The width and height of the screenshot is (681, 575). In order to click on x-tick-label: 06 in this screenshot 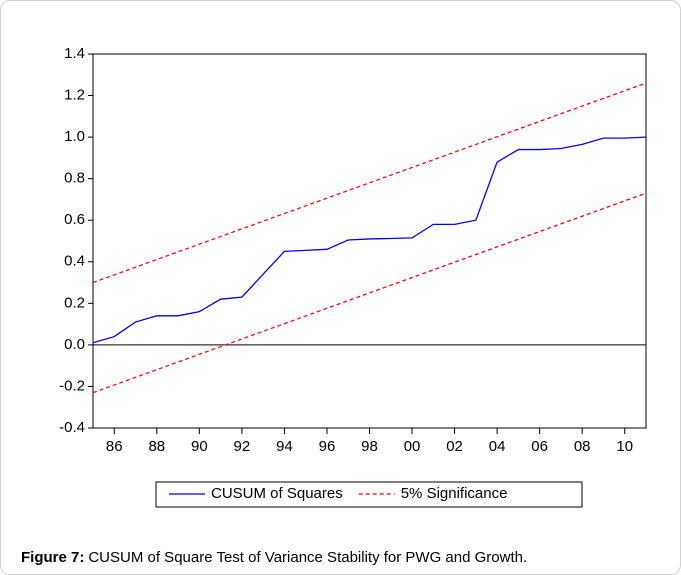, I will do `click(539, 446)`.